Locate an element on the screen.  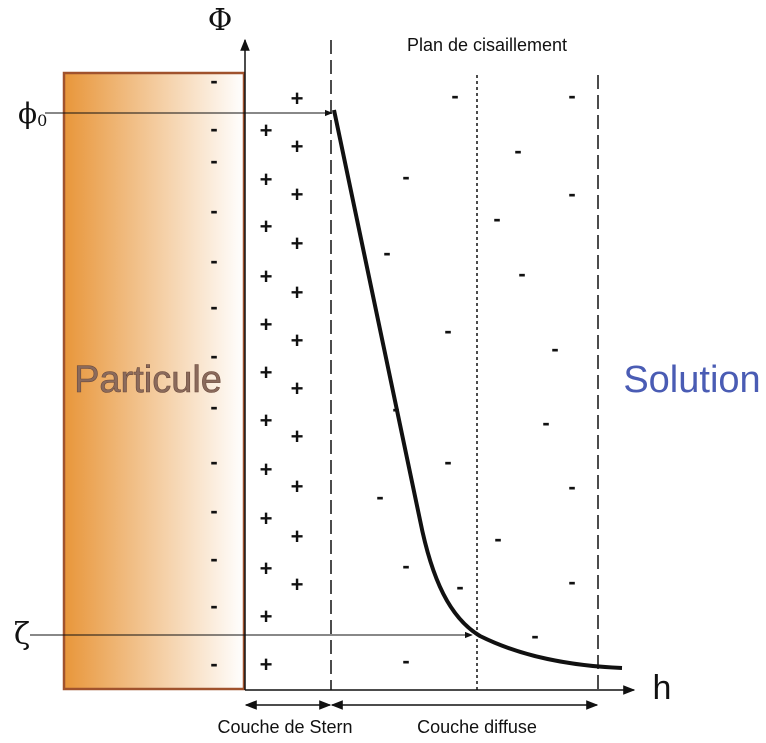
diffuse-layer-label: Couche diffuse is located at coordinates (477, 727).